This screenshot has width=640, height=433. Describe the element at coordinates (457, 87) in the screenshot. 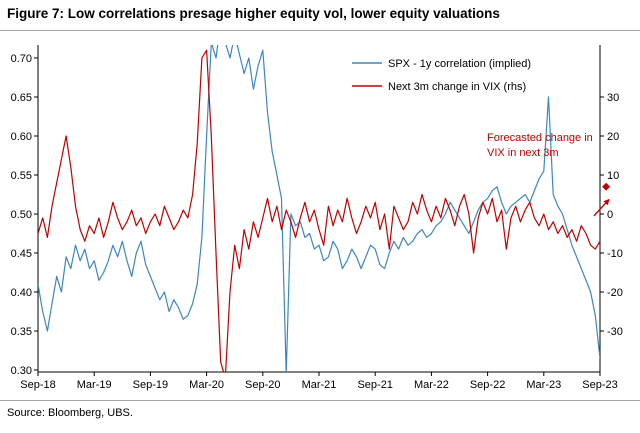

I see `legend-label-vix-change: Next 3m change in VIX (rhs)` at that location.